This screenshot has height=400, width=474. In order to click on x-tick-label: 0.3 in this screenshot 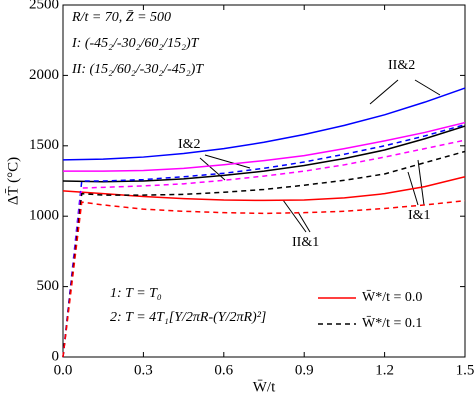, I will do `click(143, 370)`.